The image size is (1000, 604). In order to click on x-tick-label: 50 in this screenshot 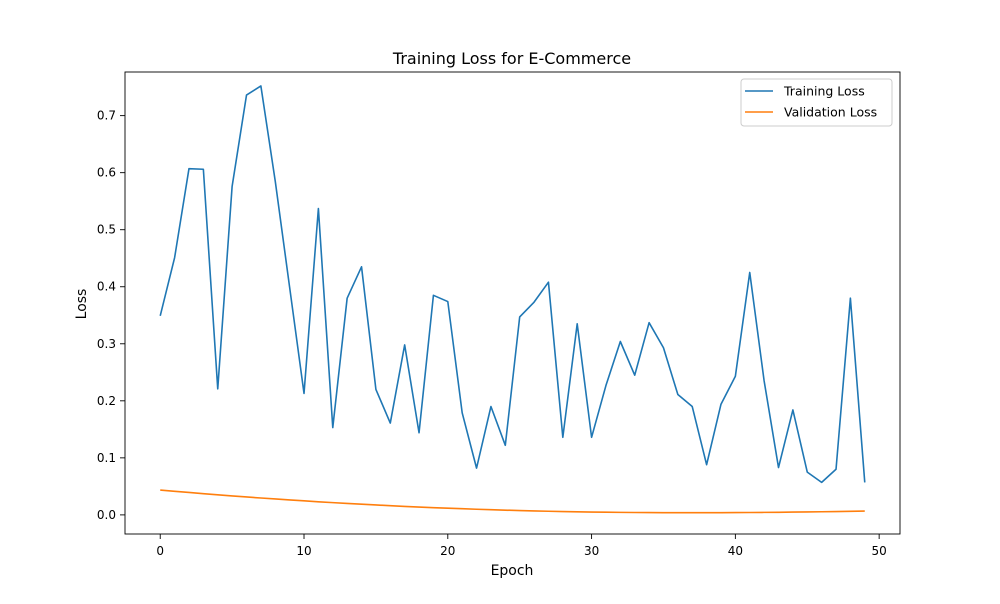, I will do `click(879, 551)`.